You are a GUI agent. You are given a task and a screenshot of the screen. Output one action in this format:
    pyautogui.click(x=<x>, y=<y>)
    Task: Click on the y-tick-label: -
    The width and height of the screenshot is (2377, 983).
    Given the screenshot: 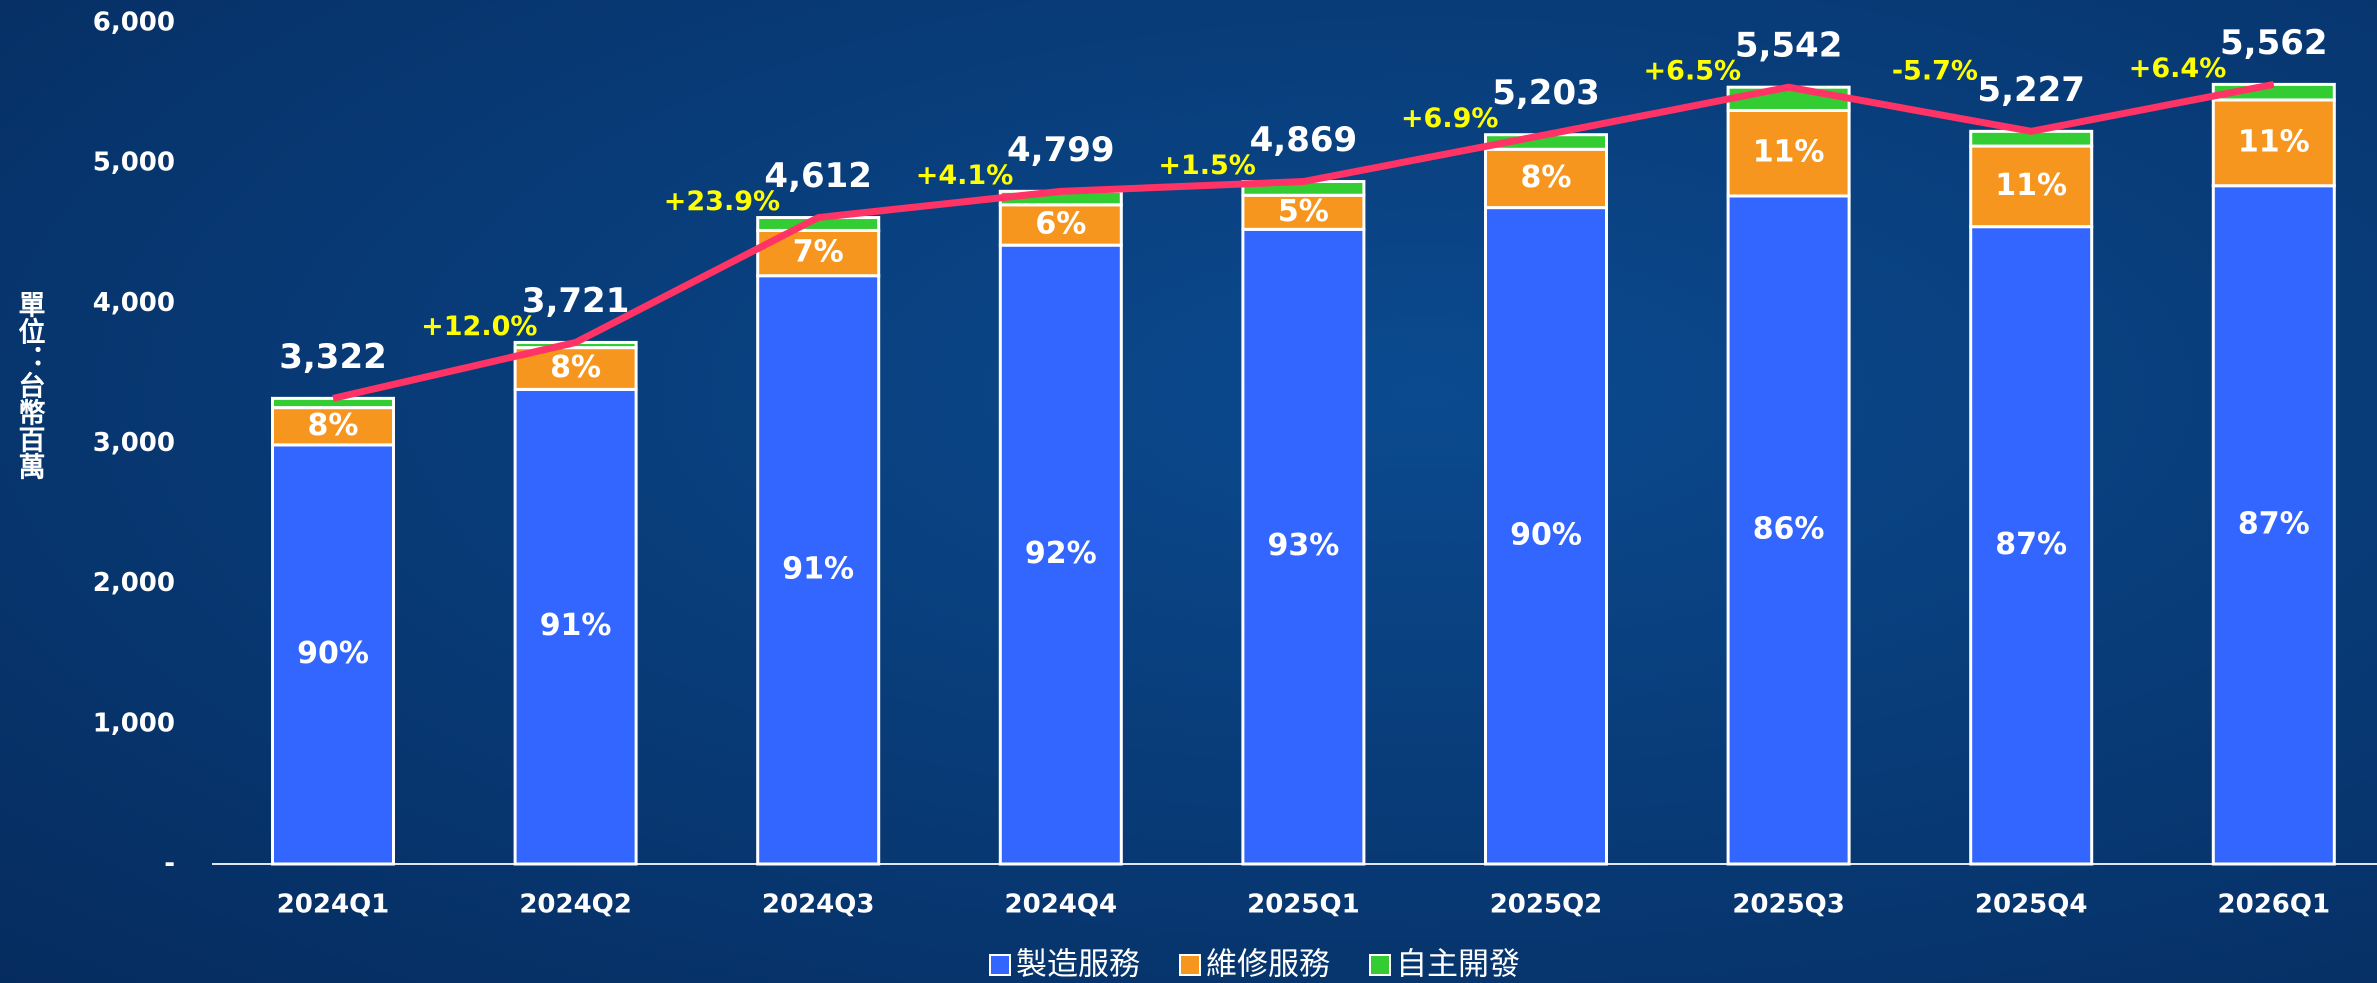 What is the action you would take?
    pyautogui.click(x=169, y=864)
    